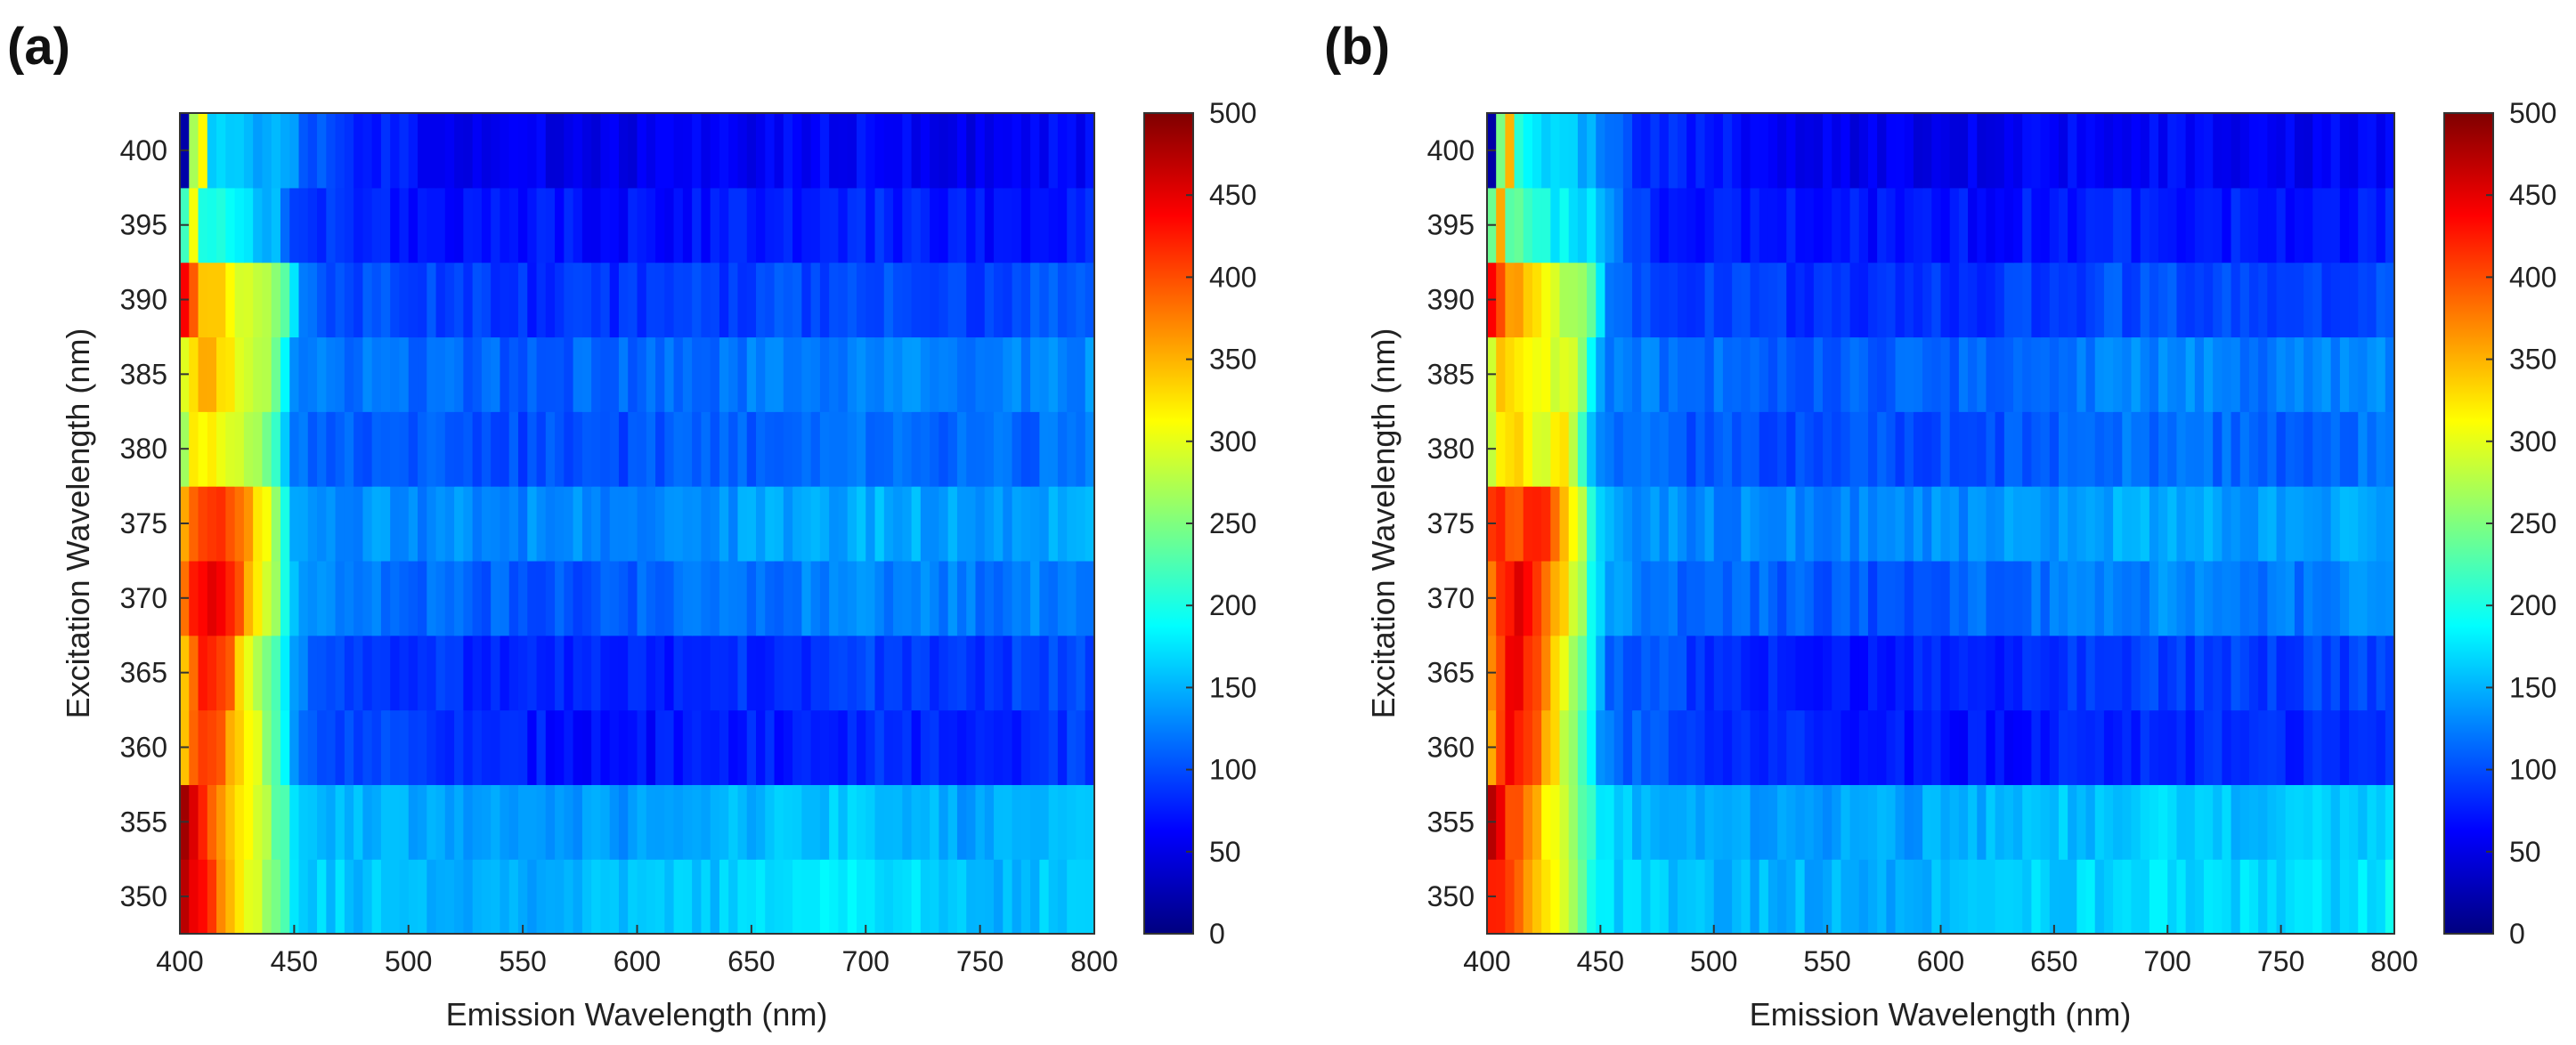  Describe the element at coordinates (1232, 687) in the screenshot. I see `colorbar-tick-label: 150` at that location.